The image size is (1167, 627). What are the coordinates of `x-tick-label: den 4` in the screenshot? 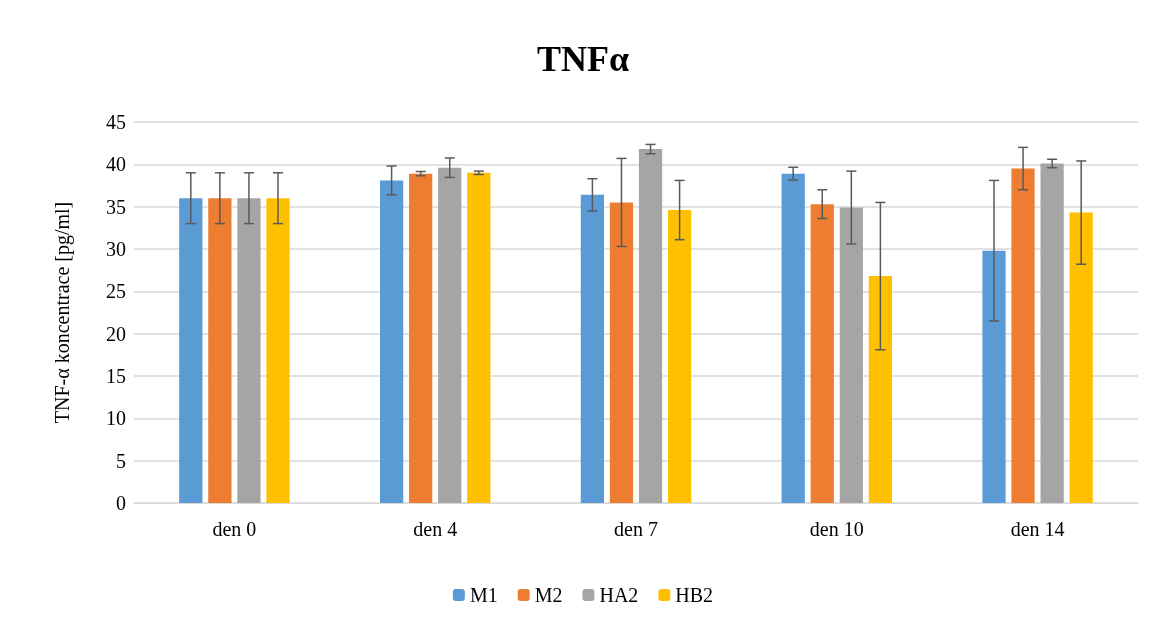 It's located at (435, 529).